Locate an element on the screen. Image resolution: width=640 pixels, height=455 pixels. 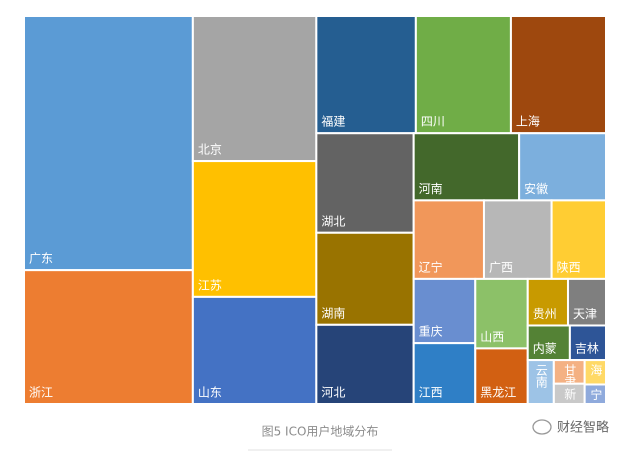
cell-label: 海 is located at coordinates (596, 369).